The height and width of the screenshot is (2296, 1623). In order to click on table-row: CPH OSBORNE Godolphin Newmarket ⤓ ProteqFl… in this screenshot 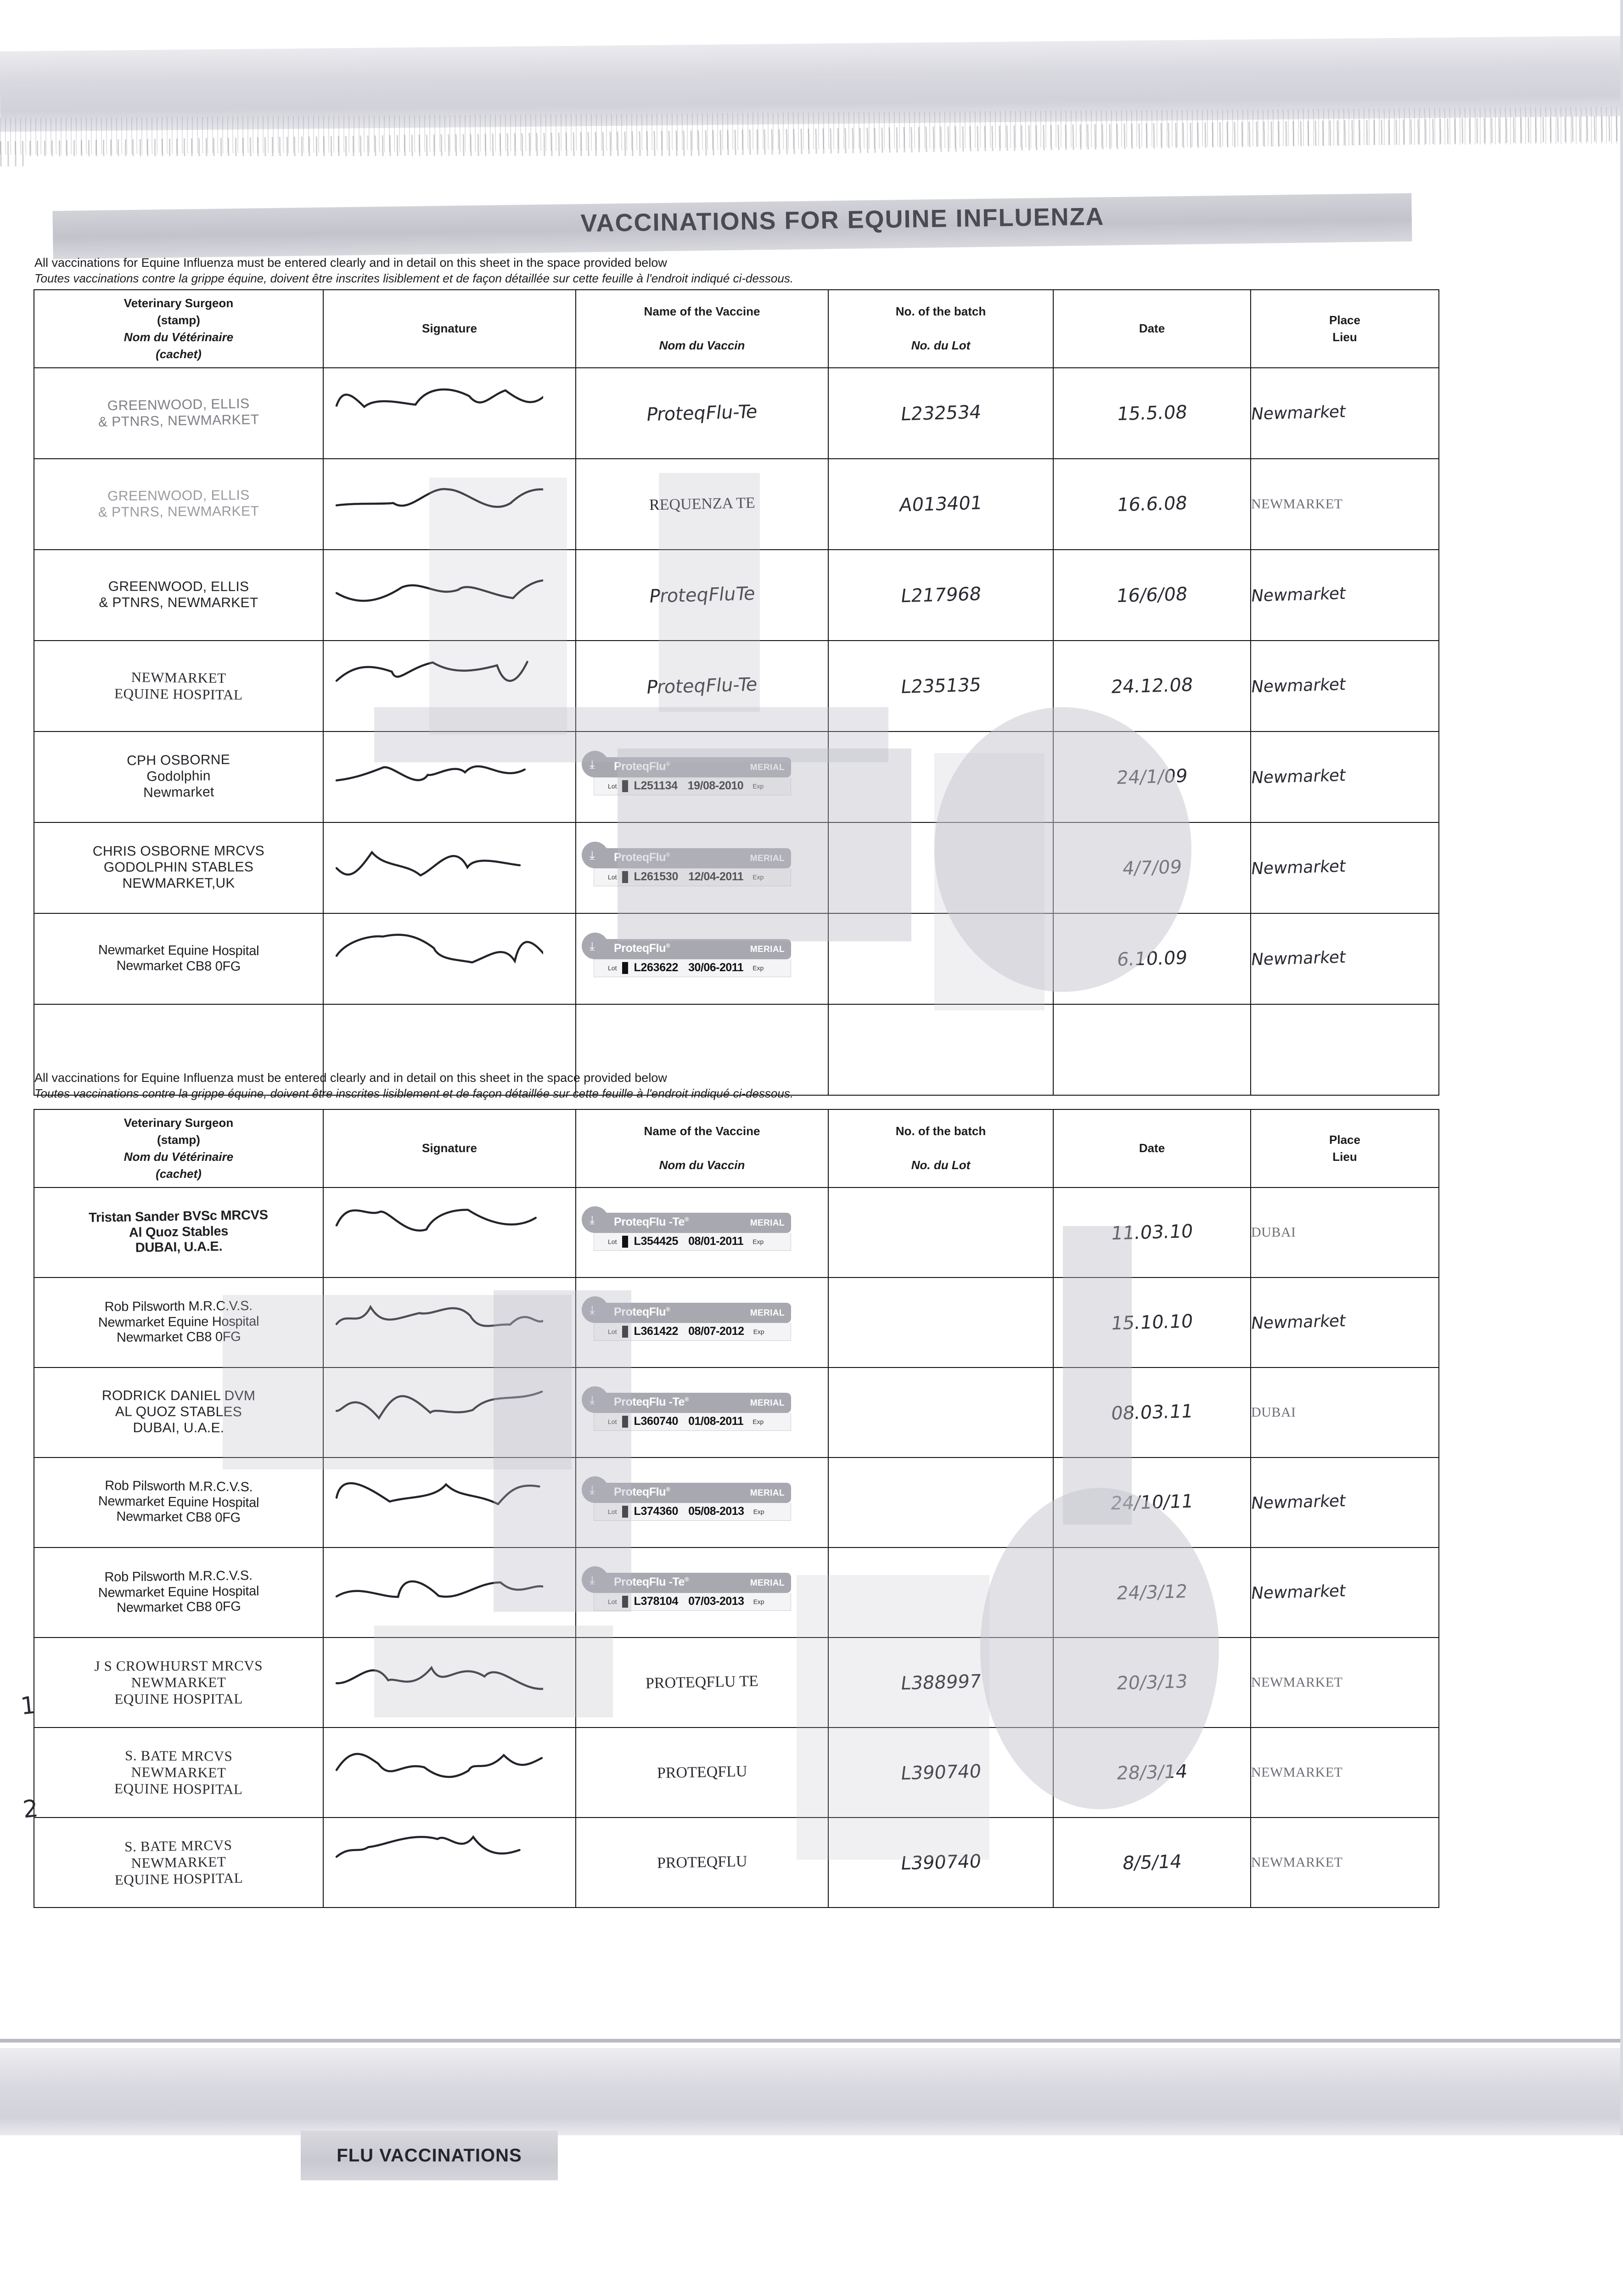, I will do `click(736, 777)`.